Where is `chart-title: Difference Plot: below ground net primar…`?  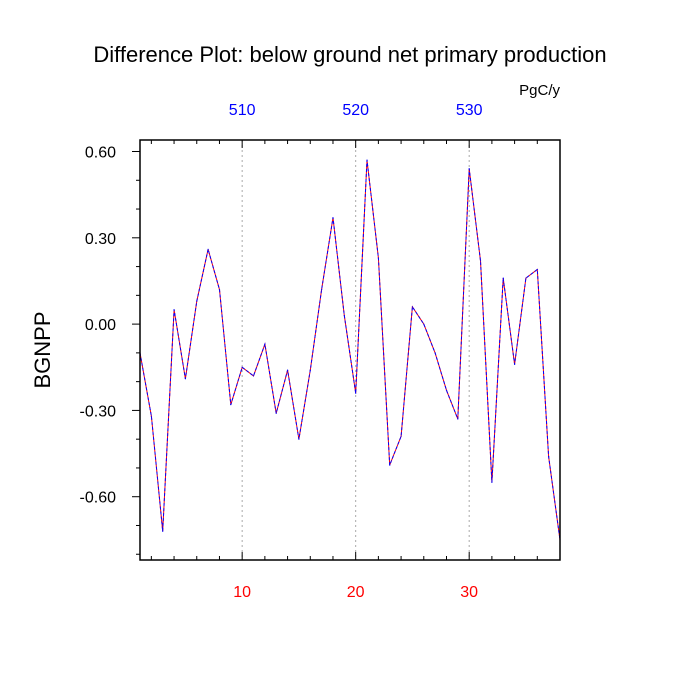
chart-title: Difference Plot: below ground net primar… is located at coordinates (349, 54).